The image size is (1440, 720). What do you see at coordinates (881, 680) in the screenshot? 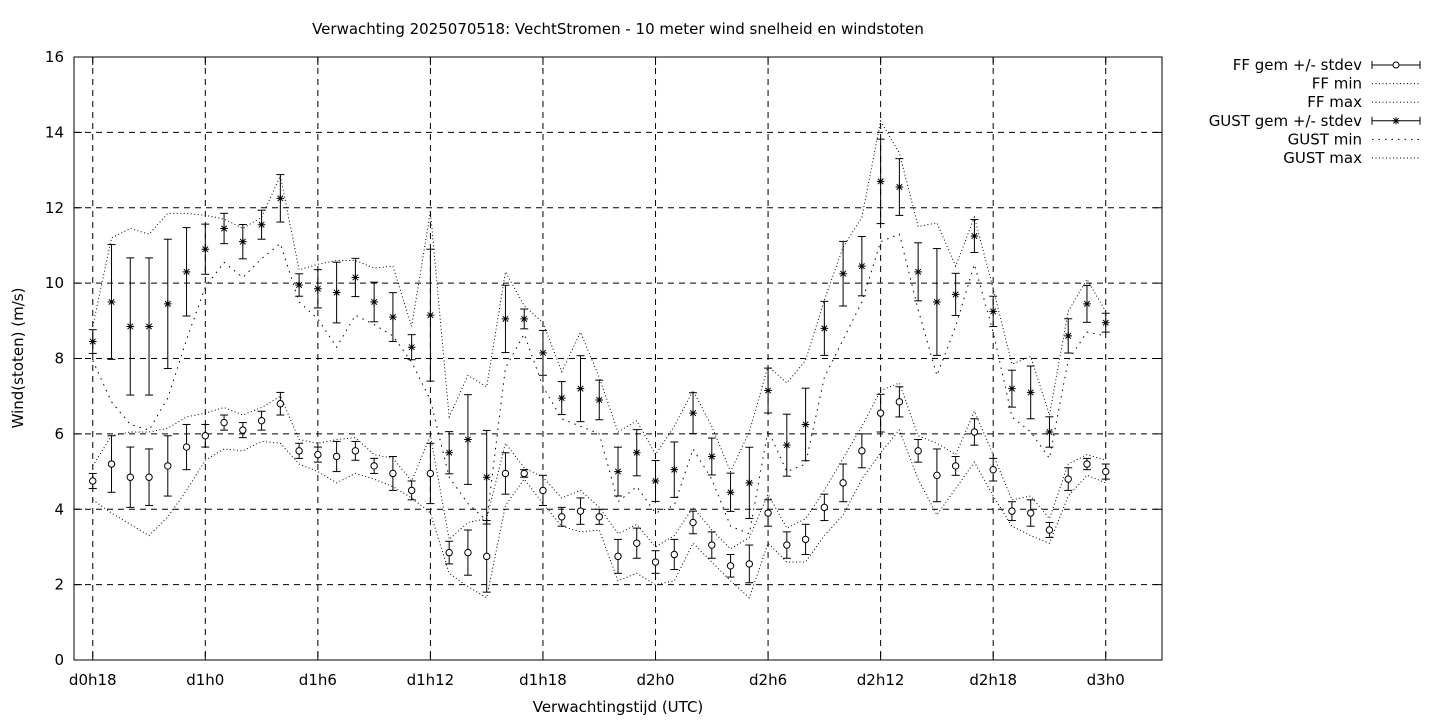
I see `x-tick-label: d2h12` at bounding box center [881, 680].